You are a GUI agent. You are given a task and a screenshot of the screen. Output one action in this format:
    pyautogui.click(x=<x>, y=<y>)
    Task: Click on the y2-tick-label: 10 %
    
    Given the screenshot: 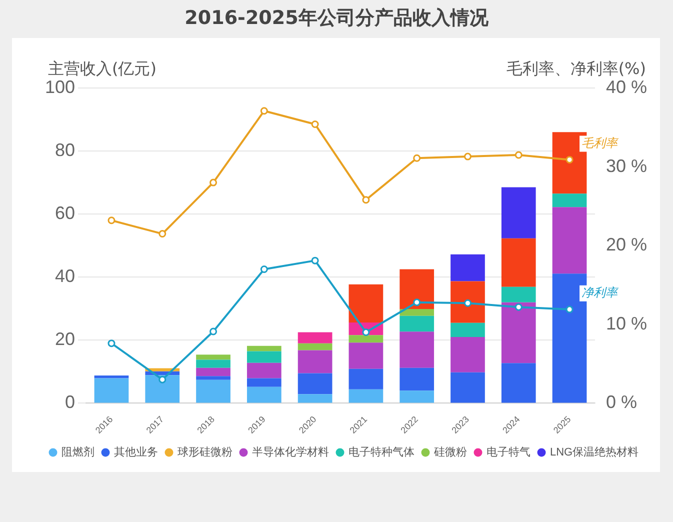 What is the action you would take?
    pyautogui.click(x=627, y=323)
    